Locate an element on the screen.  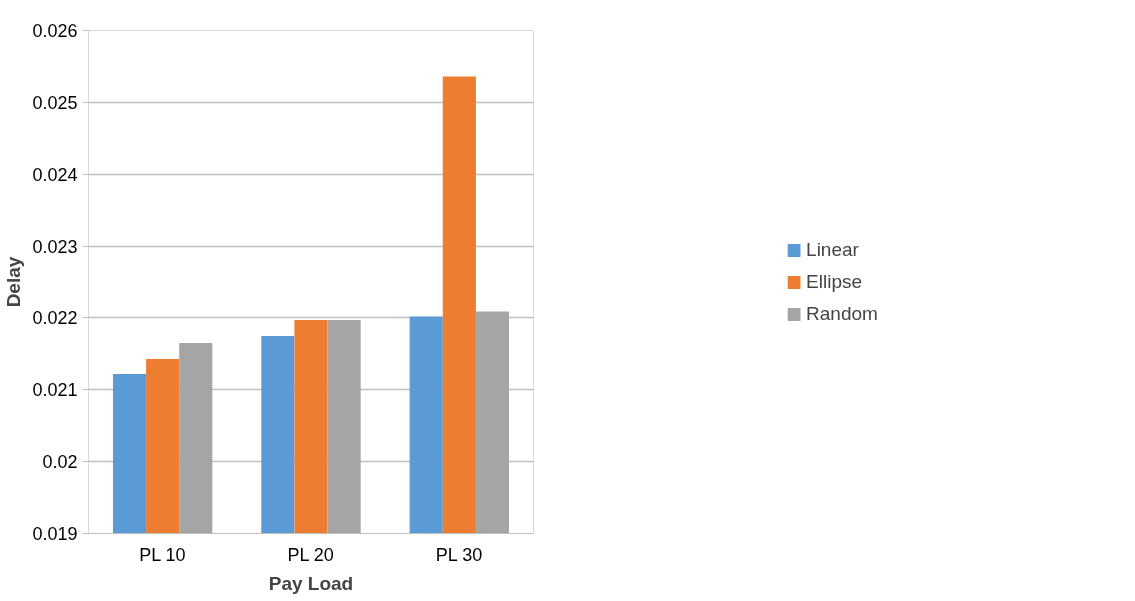
y-tick-label: 0.019 is located at coordinates (55, 534).